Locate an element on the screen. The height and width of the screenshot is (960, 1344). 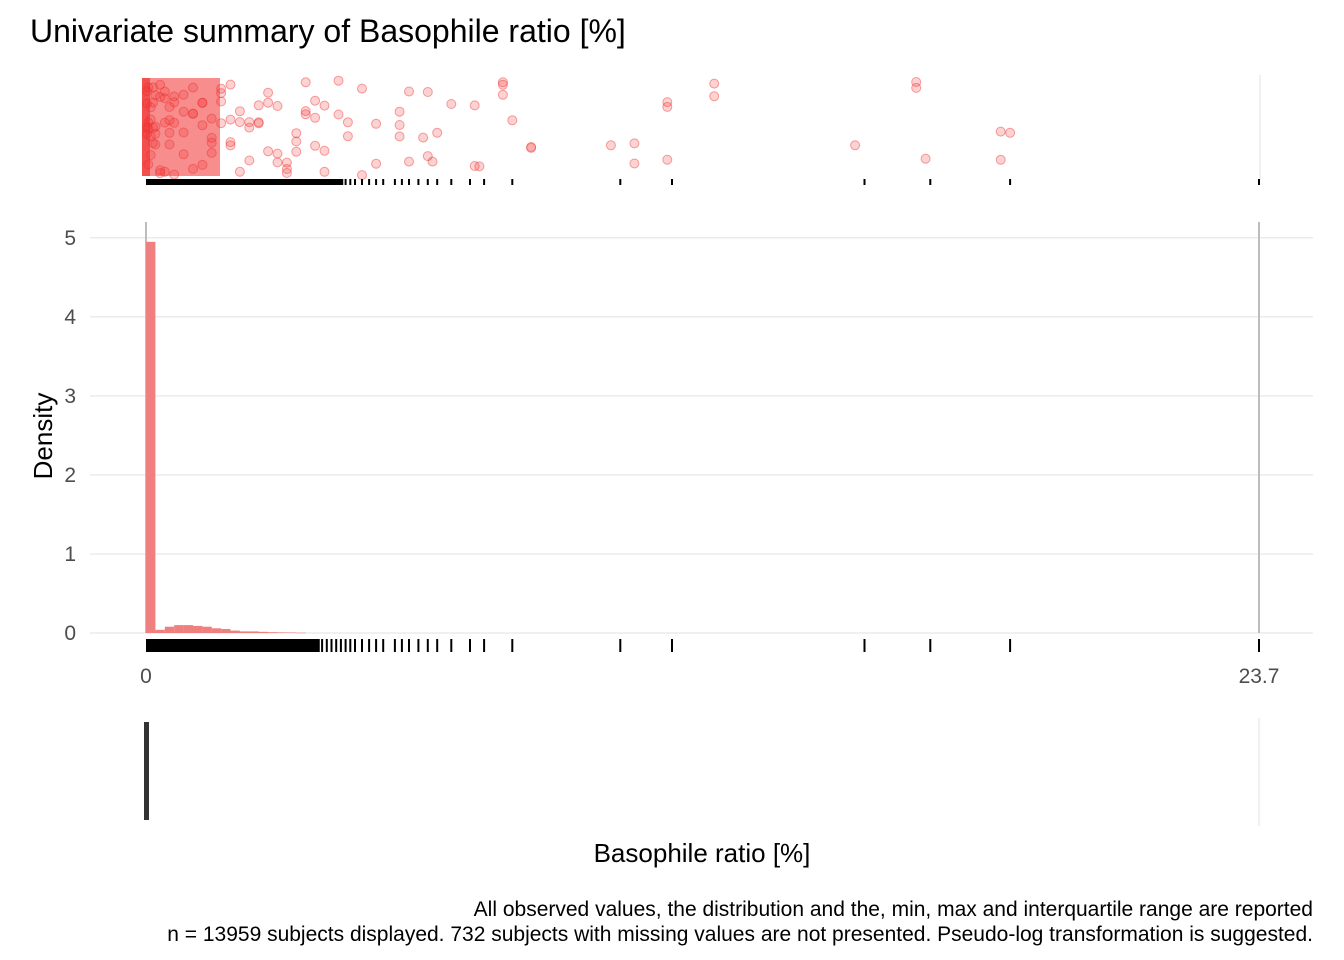
y-axis-title: Density is located at coordinates (43, 436).